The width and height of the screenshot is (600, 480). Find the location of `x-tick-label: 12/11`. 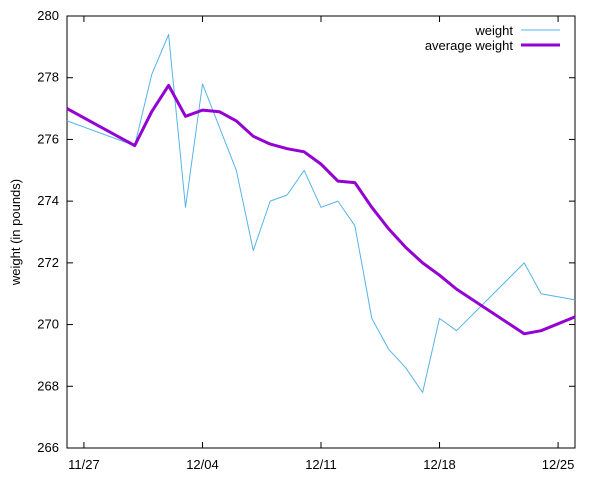

x-tick-label: 12/11 is located at coordinates (321, 464).